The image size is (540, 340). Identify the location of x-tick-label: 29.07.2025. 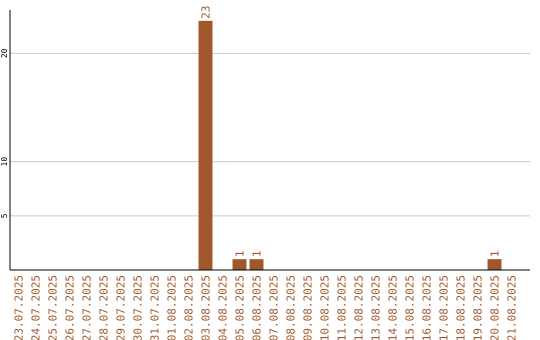
(121, 307).